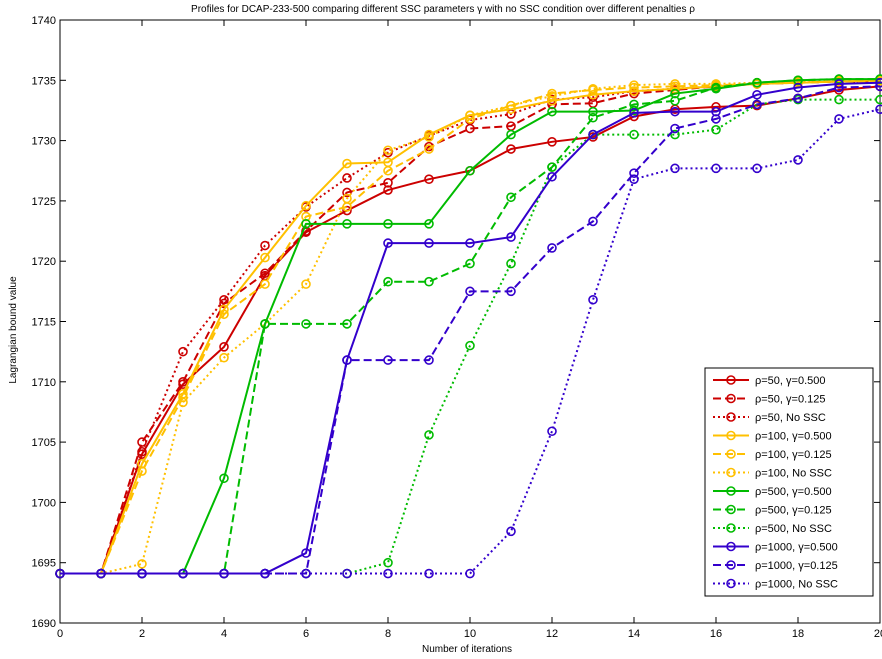 The height and width of the screenshot is (659, 882). Describe the element at coordinates (44, 624) in the screenshot. I see `y-tick-label: 1690` at that location.